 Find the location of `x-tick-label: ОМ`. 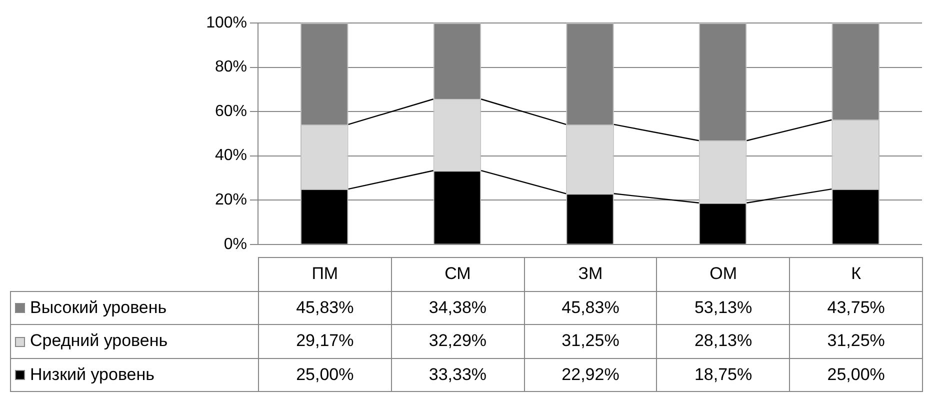

x-tick-label: ОМ is located at coordinates (723, 274).